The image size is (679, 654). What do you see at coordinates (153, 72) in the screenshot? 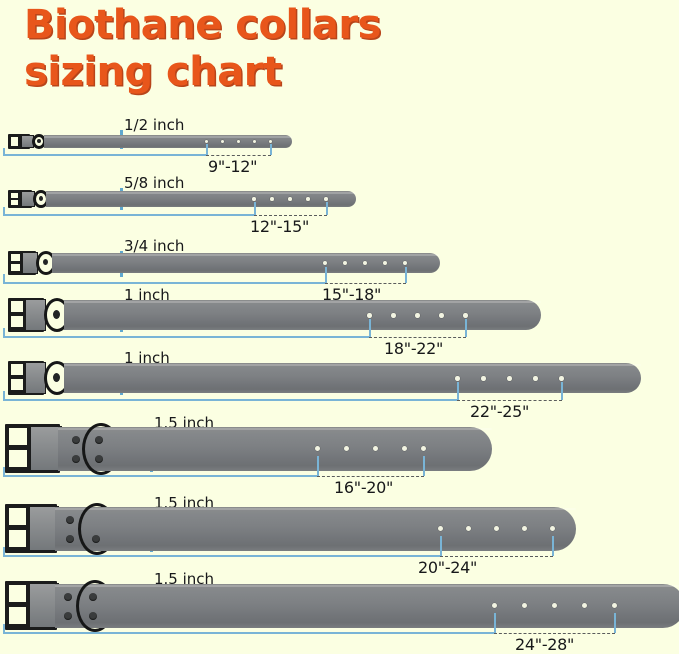
I see `title-line-2: sizing chart` at bounding box center [153, 72].